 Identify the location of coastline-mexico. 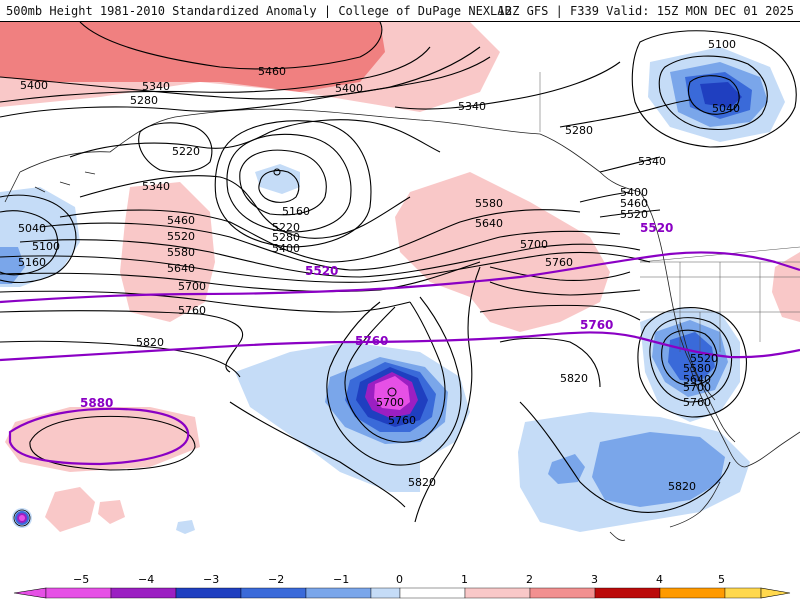
(744, 417).